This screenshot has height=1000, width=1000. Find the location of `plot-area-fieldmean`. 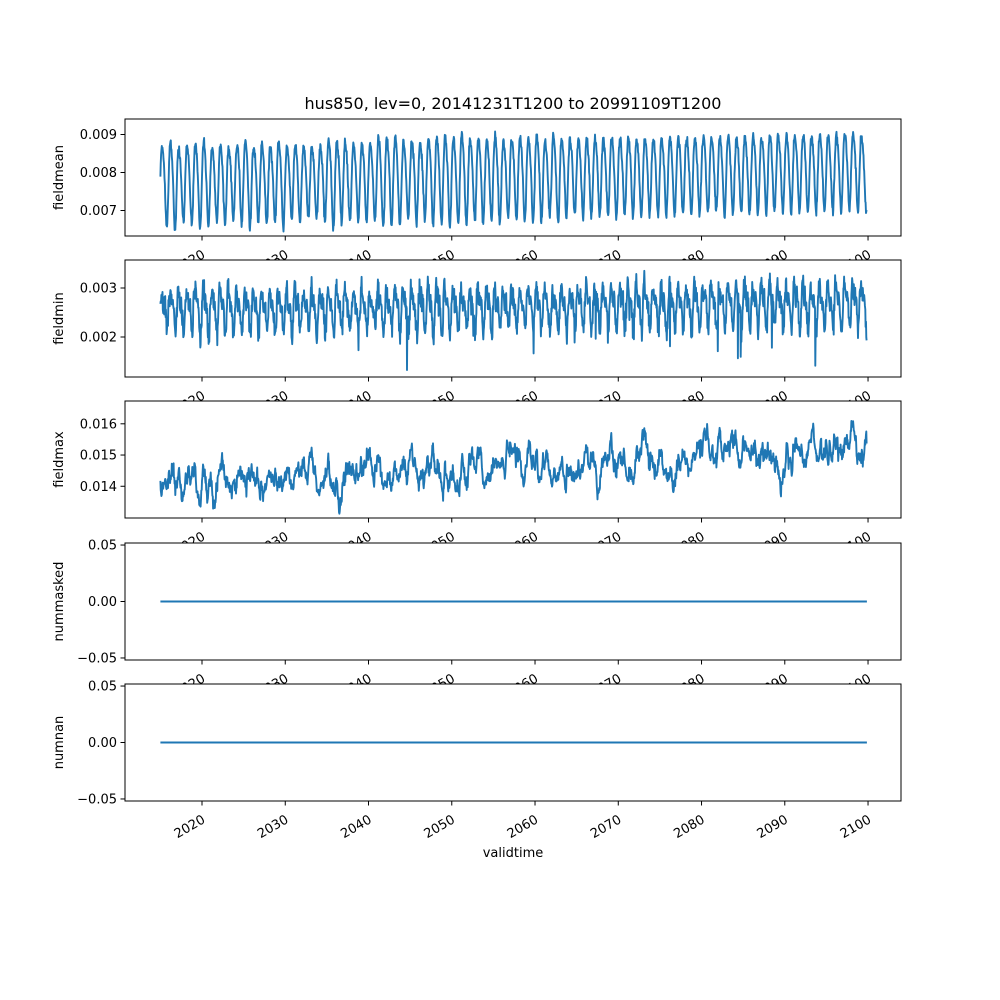

plot-area-fieldmean is located at coordinates (513, 177).